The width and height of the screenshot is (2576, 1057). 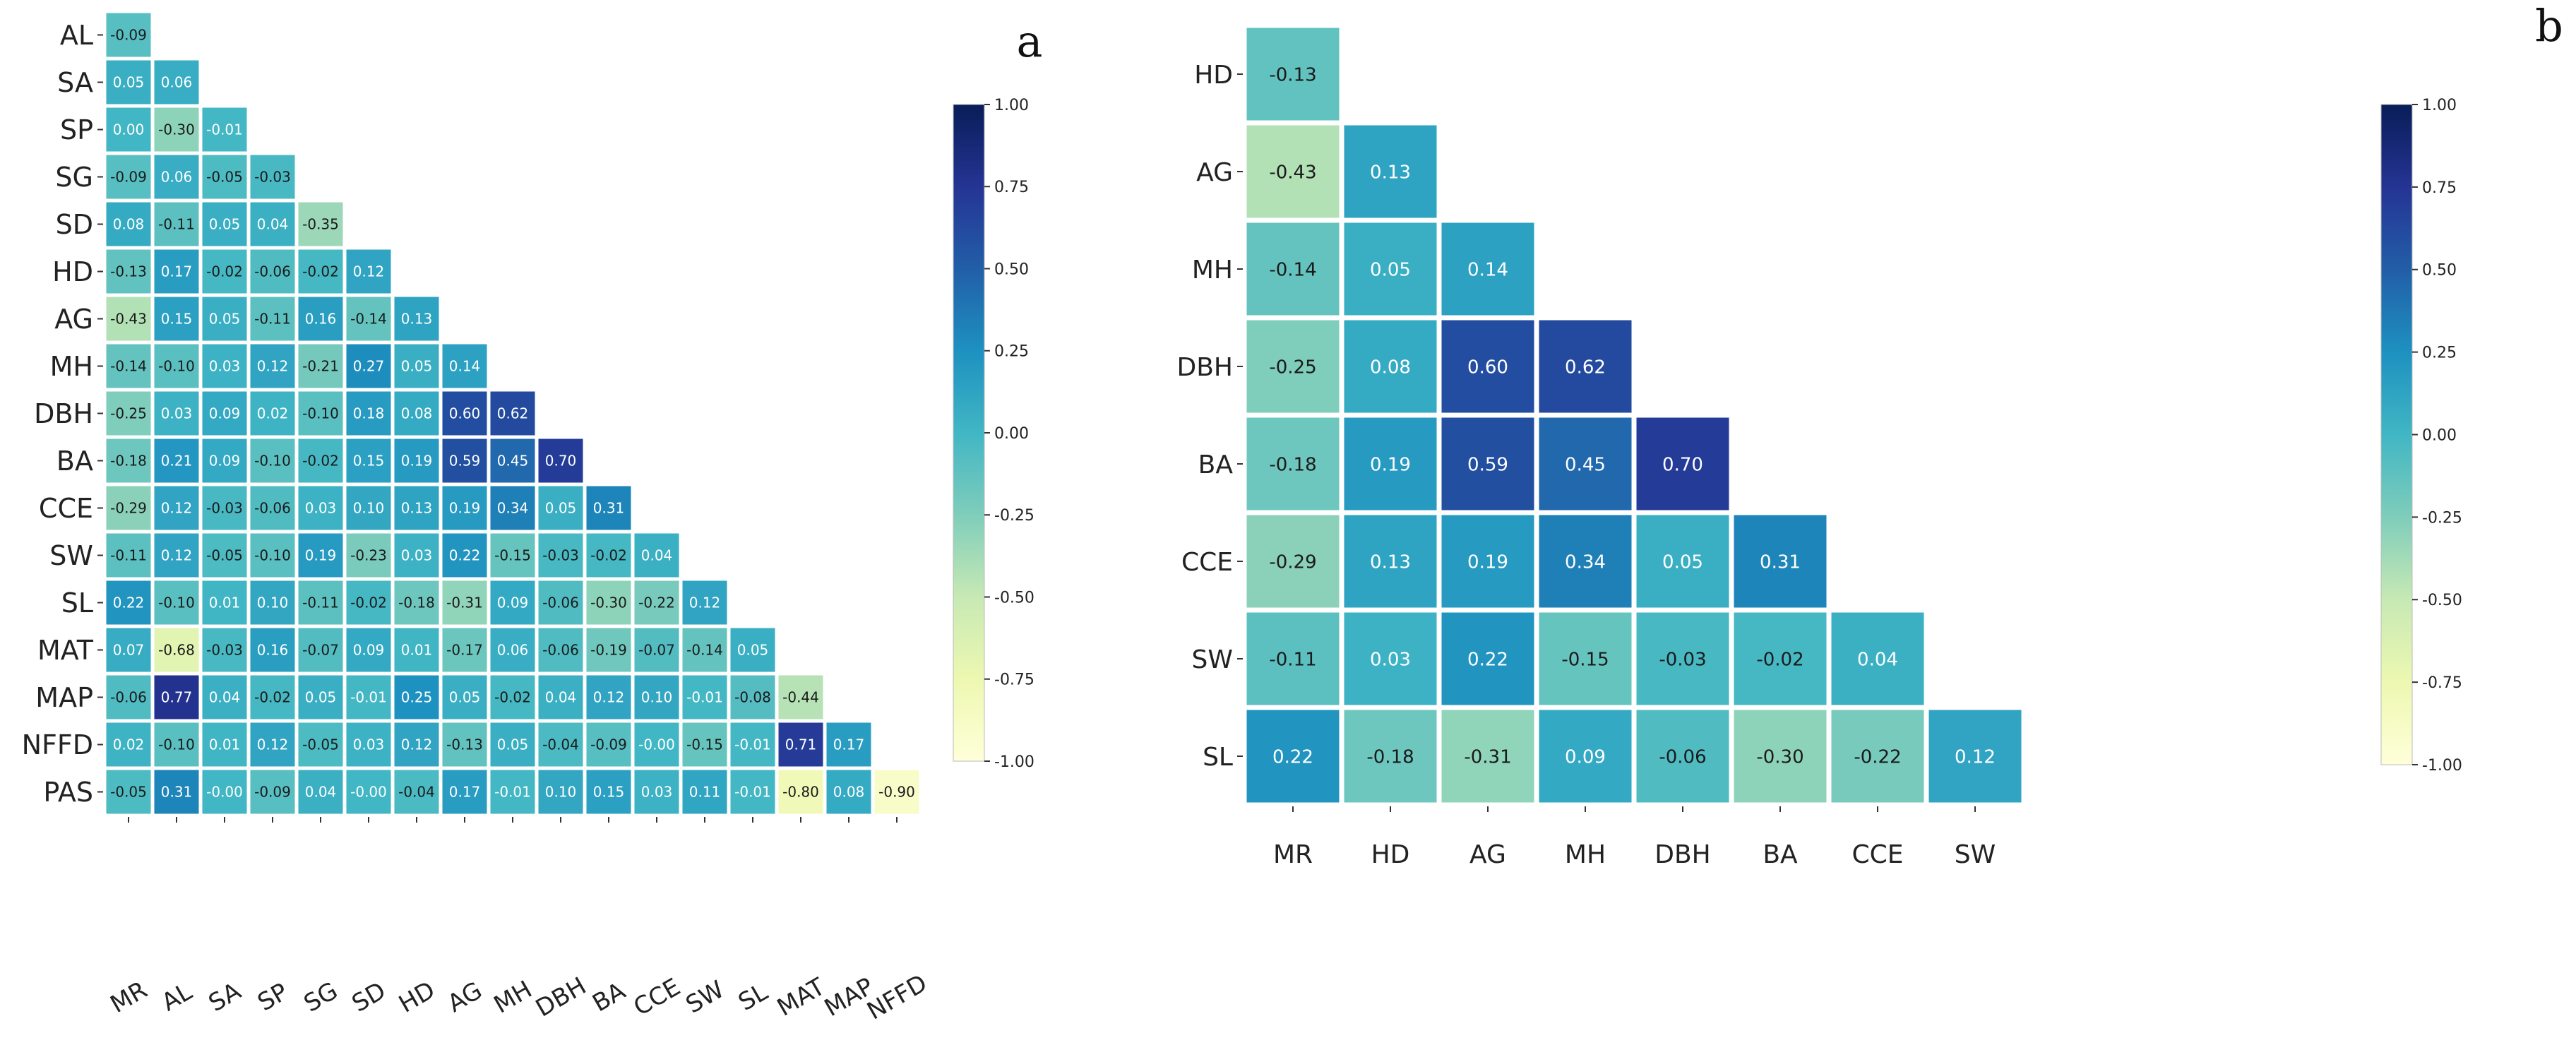 What do you see at coordinates (321, 508) in the screenshot?
I see `cell-value-label: 0.03` at bounding box center [321, 508].